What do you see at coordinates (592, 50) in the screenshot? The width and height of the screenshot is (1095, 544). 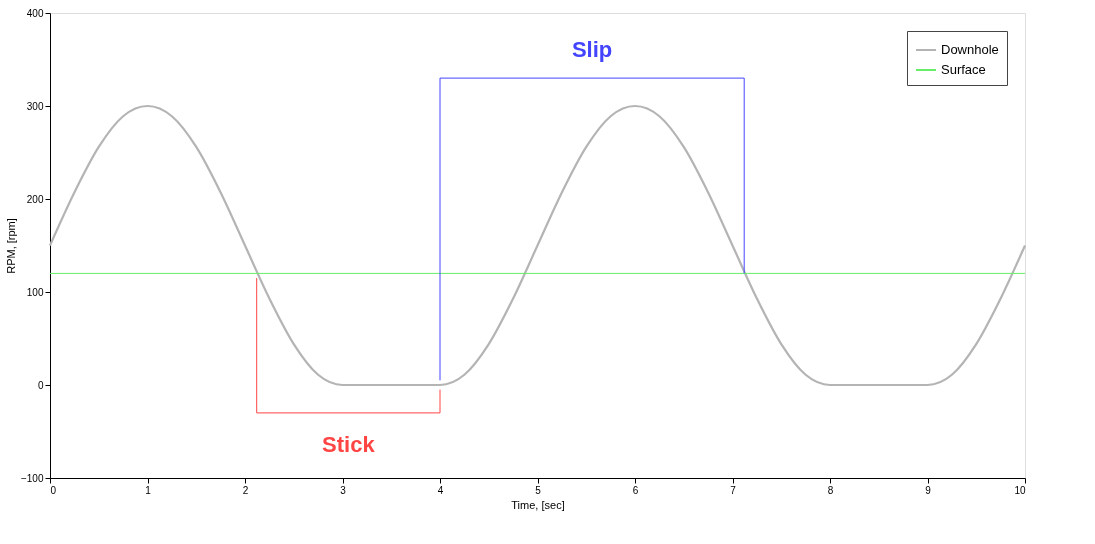 I see `annotation: Slip` at bounding box center [592, 50].